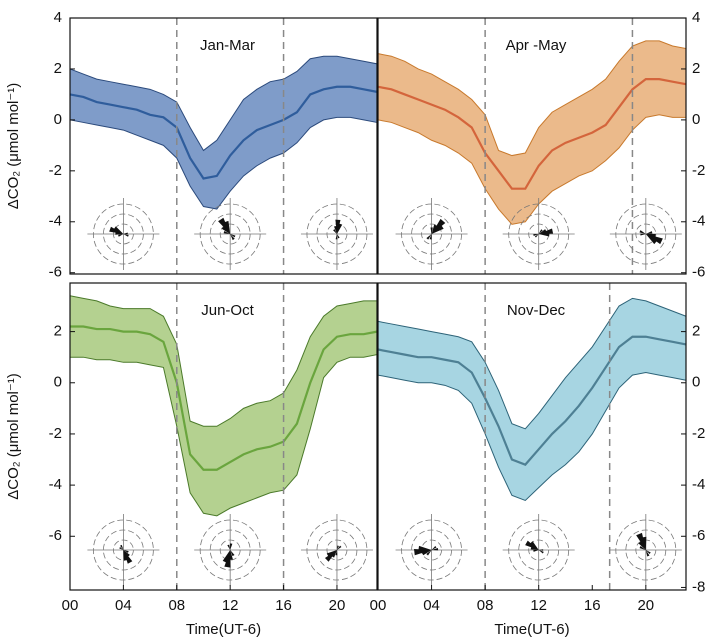 This screenshot has width=713, height=640. I want to click on x-axis-label: Time(UT-6), so click(223, 629).